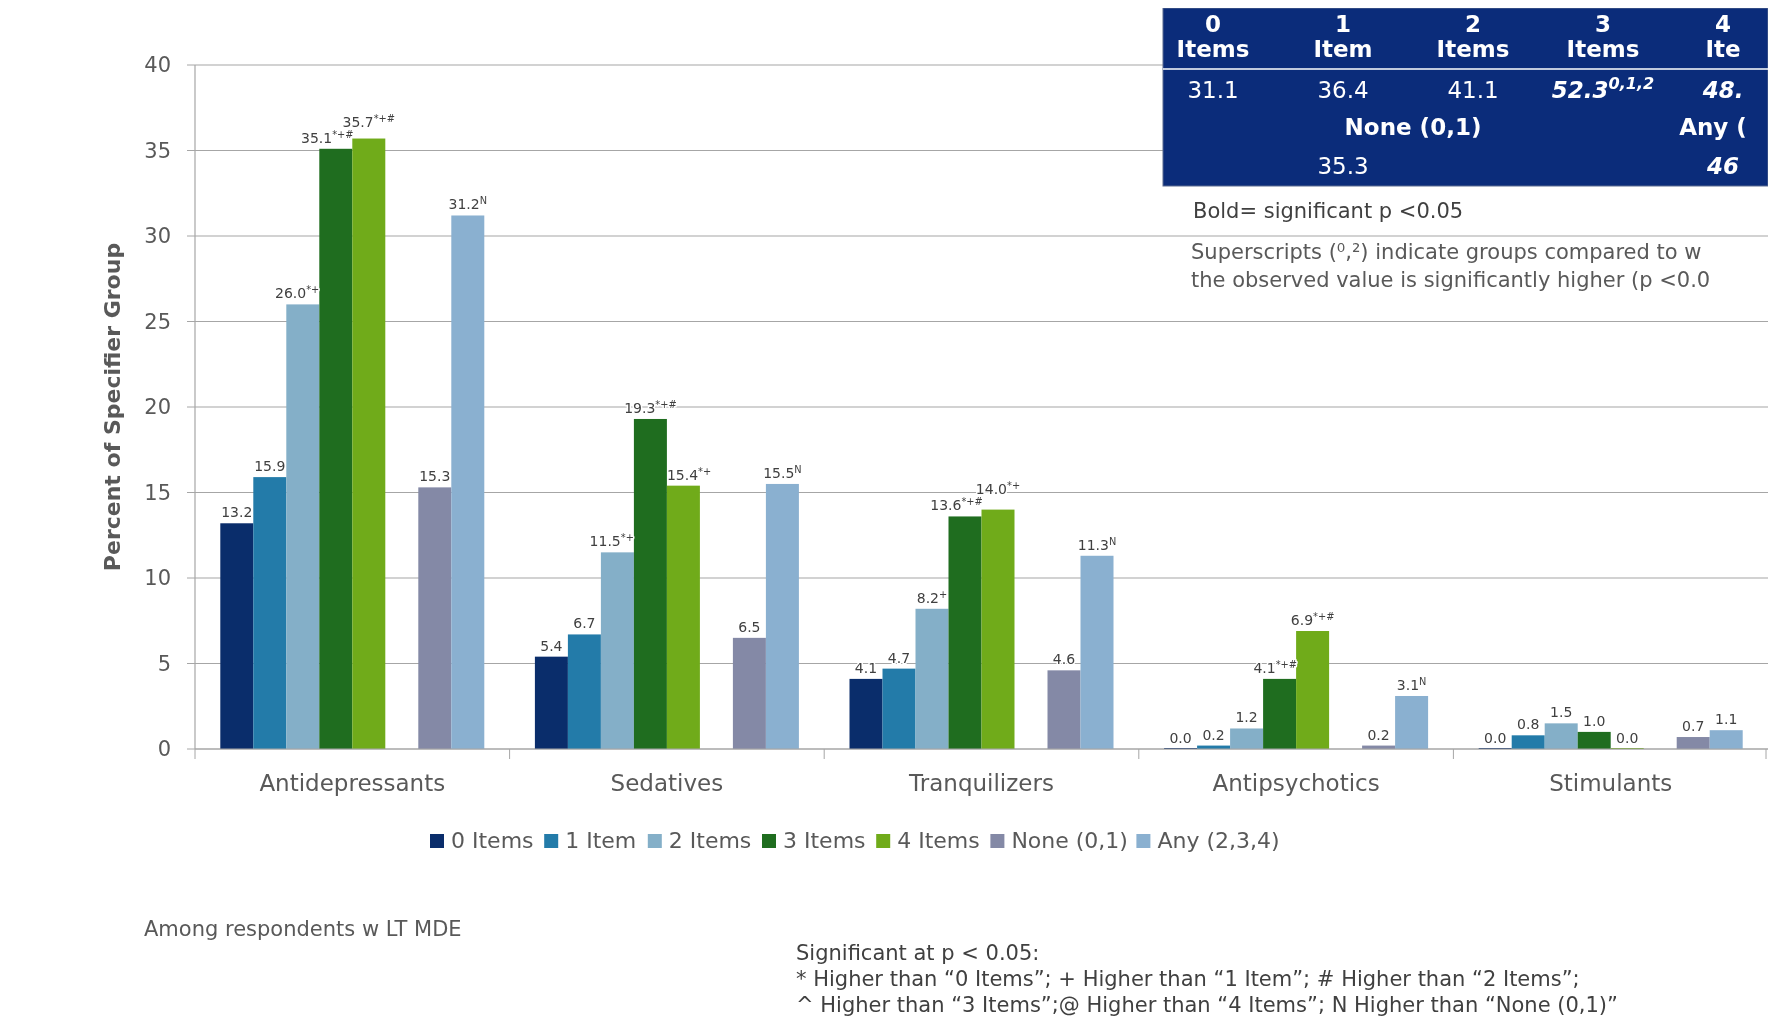 The image size is (1777, 1025). Describe the element at coordinates (1446, 252) in the screenshot. I see `annotation: Superscripts (⁰,²) indicate groups compared to w` at that location.